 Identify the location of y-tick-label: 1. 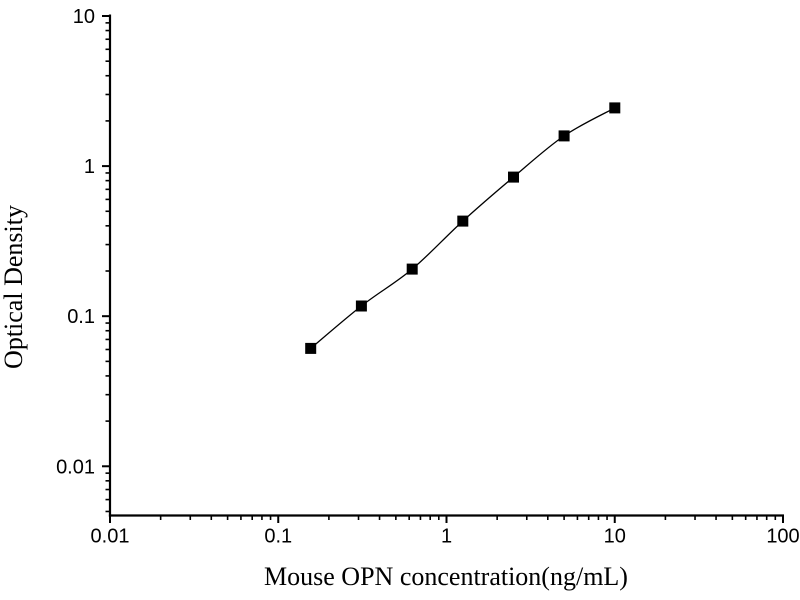
(89, 167).